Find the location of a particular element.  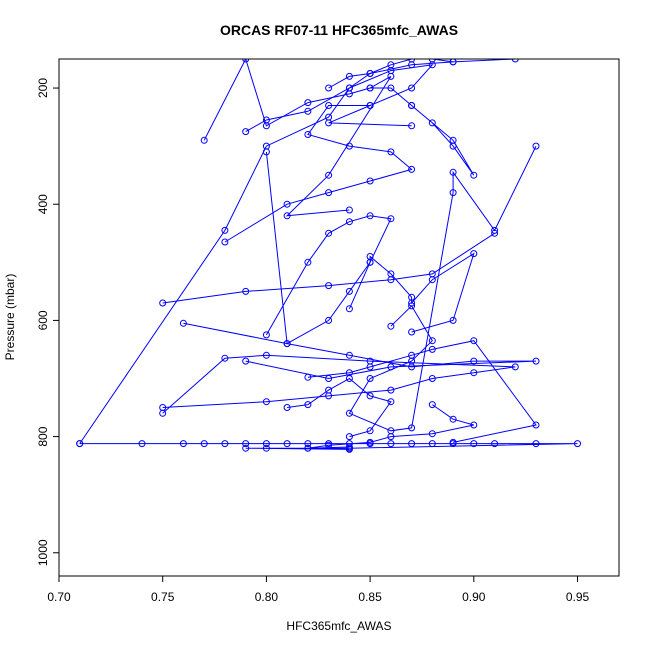

y-axis-label: Pressure (mbar) is located at coordinates (10, 317).